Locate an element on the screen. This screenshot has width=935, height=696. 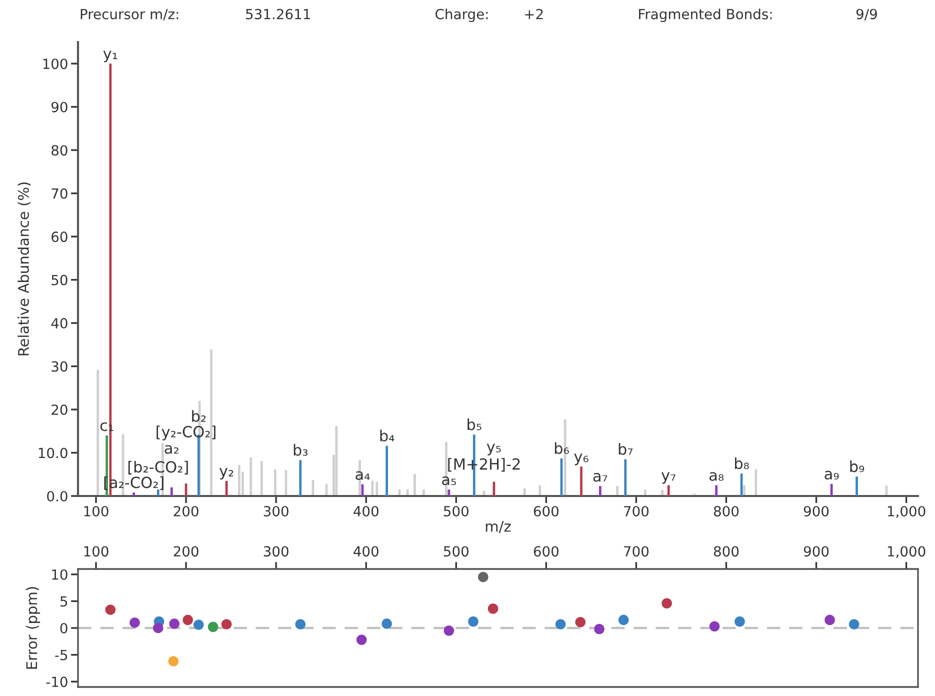
y-tick-label: 80 is located at coordinates (60, 150).